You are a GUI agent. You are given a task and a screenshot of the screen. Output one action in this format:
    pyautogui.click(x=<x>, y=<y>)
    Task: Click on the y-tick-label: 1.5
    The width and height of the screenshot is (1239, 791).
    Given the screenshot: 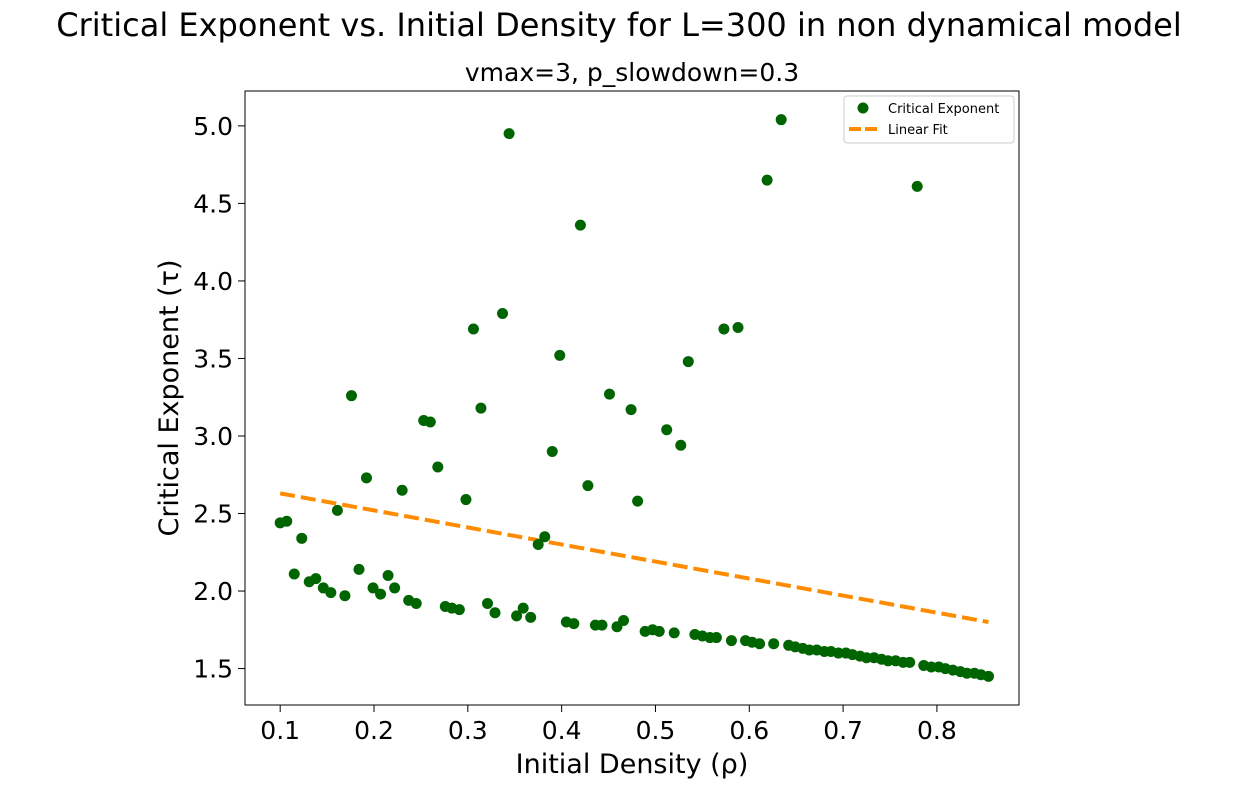 What is the action you would take?
    pyautogui.click(x=213, y=669)
    